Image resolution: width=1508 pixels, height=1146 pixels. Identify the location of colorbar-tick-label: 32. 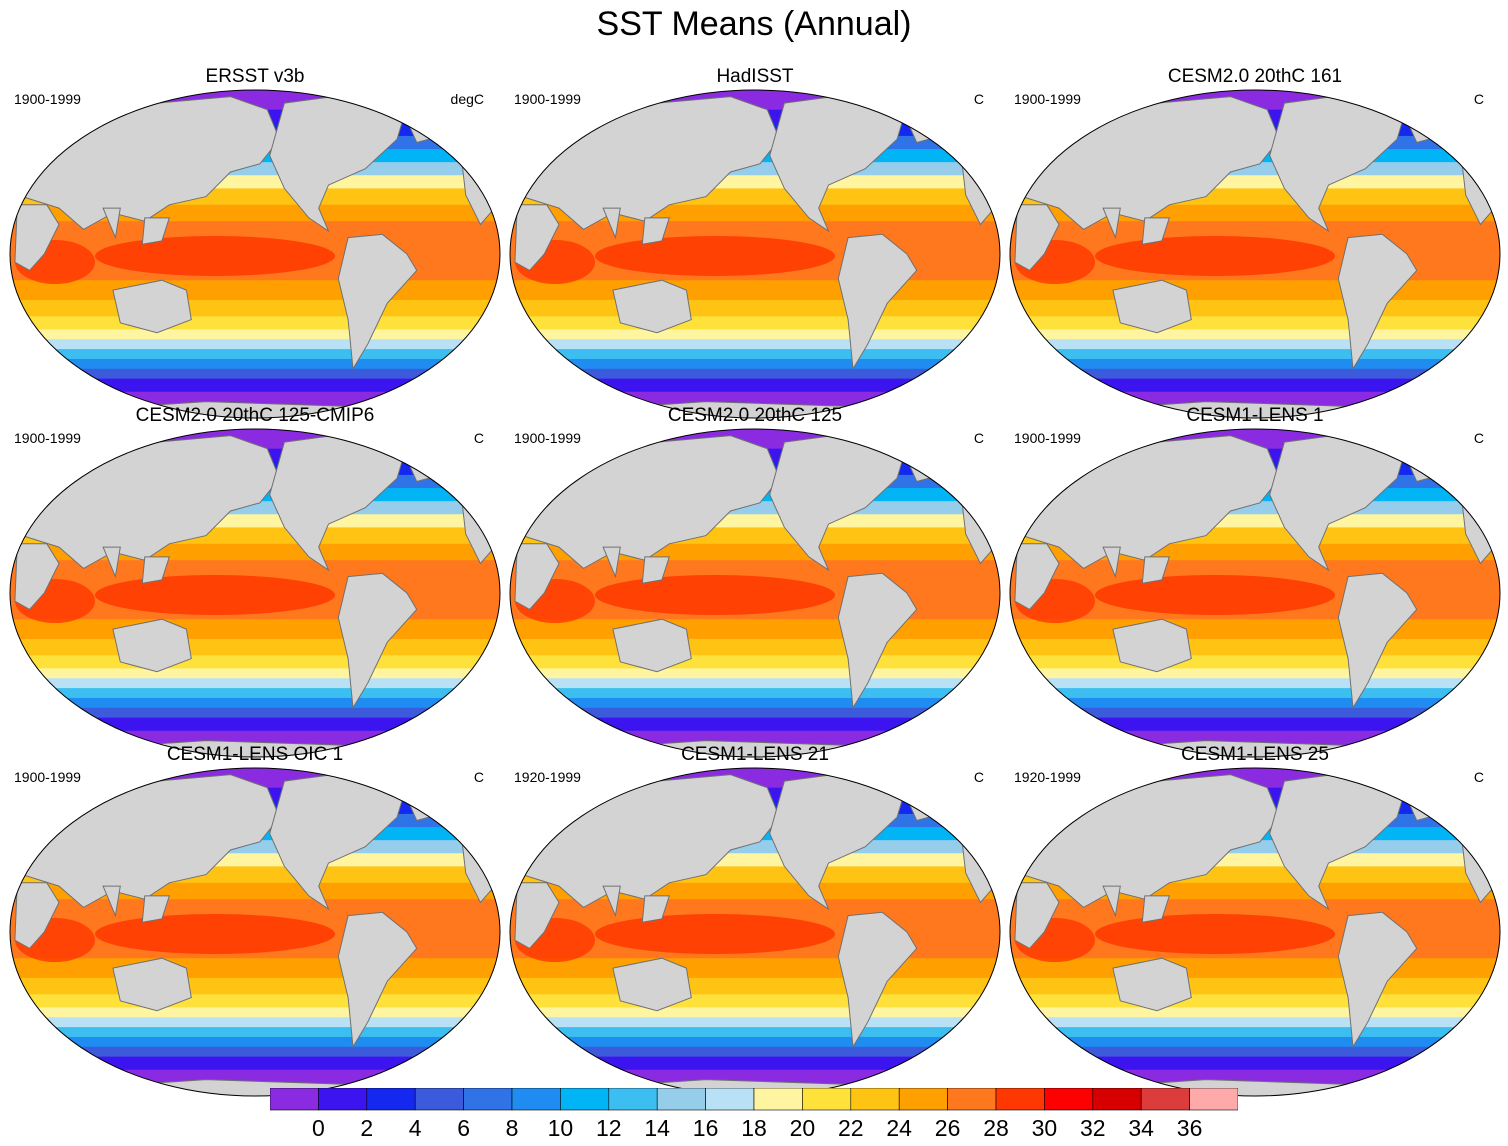
(1093, 1128).